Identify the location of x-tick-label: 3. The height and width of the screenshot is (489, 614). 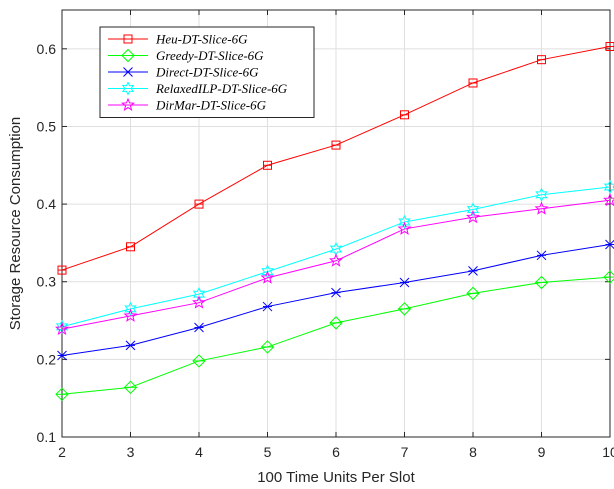
(131, 452).